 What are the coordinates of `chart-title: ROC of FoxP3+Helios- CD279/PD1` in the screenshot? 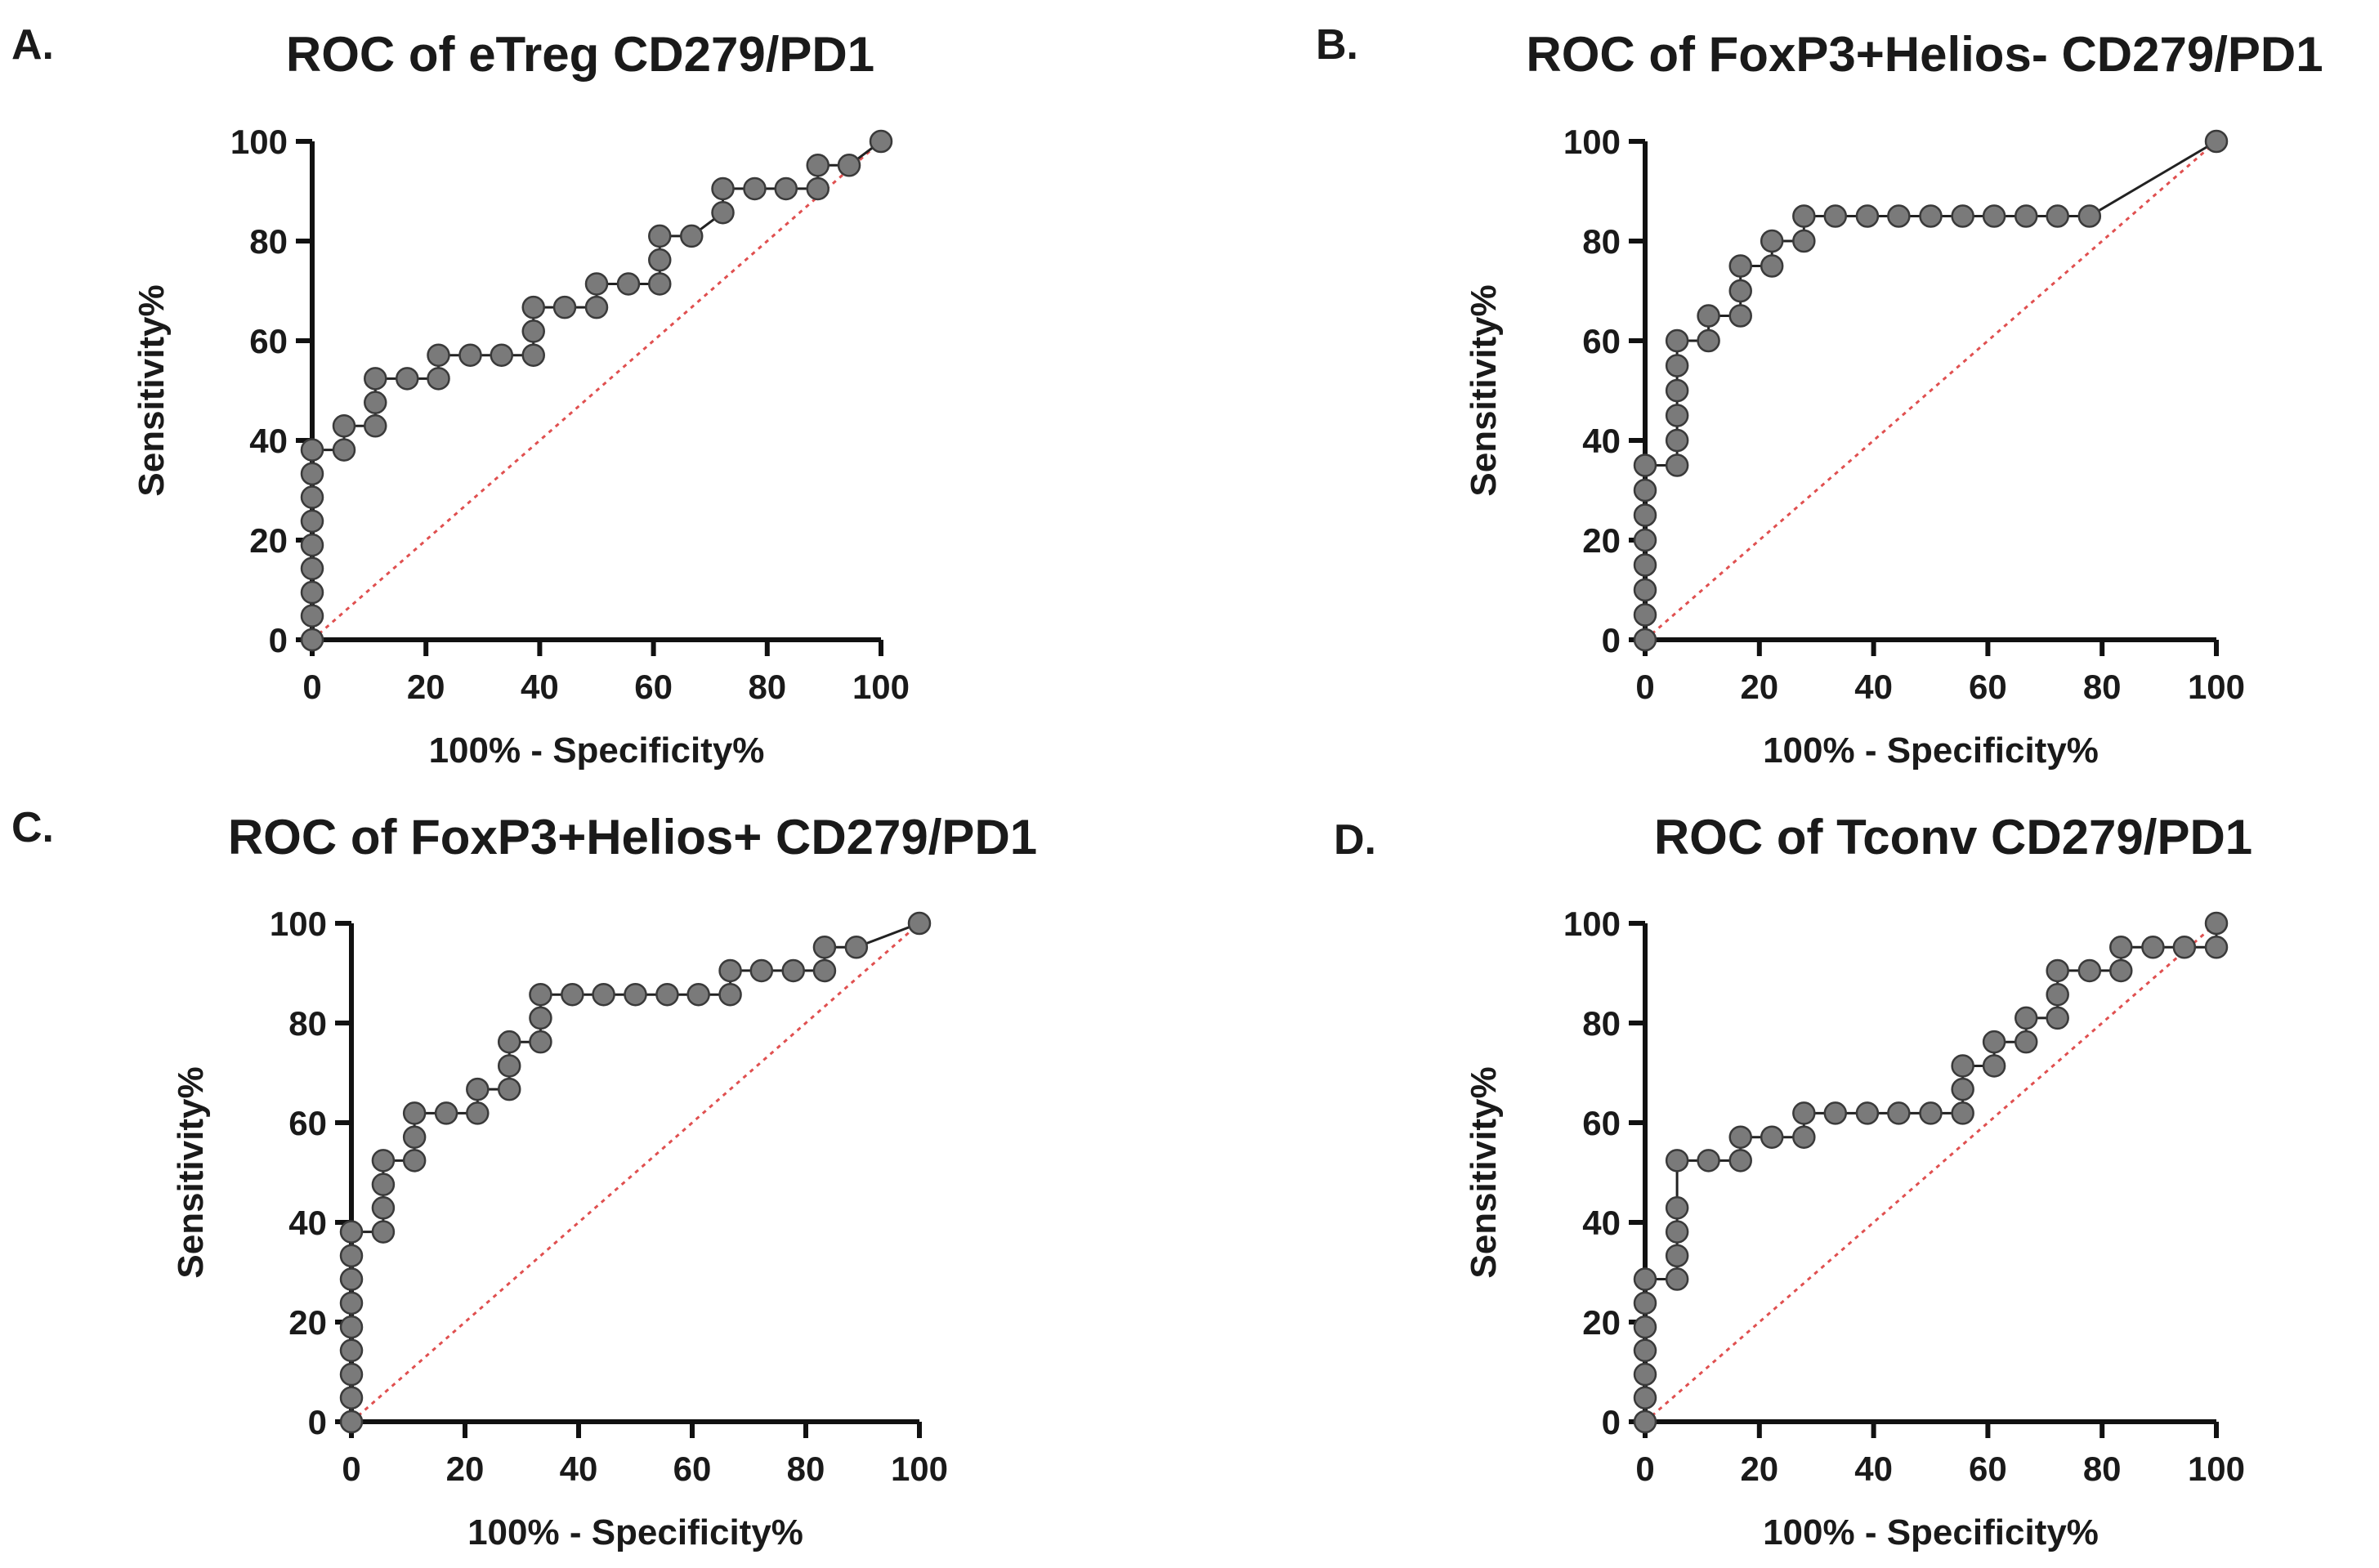 It's located at (1924, 54).